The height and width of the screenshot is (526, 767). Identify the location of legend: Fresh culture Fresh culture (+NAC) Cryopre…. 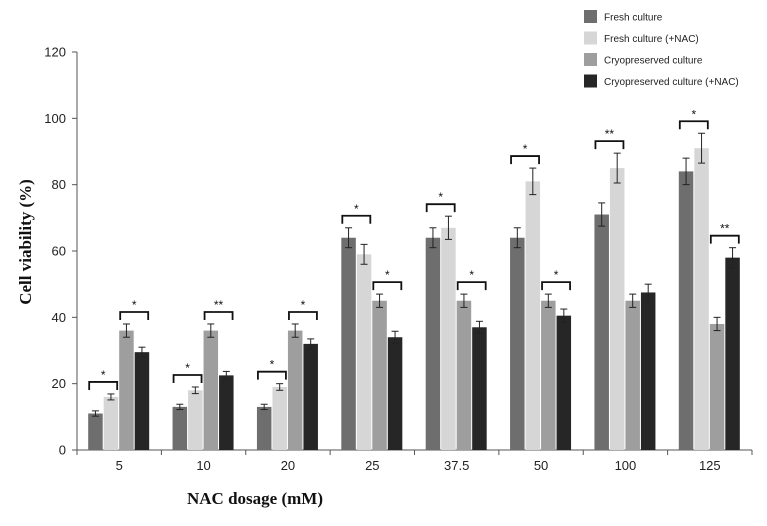
(661, 49).